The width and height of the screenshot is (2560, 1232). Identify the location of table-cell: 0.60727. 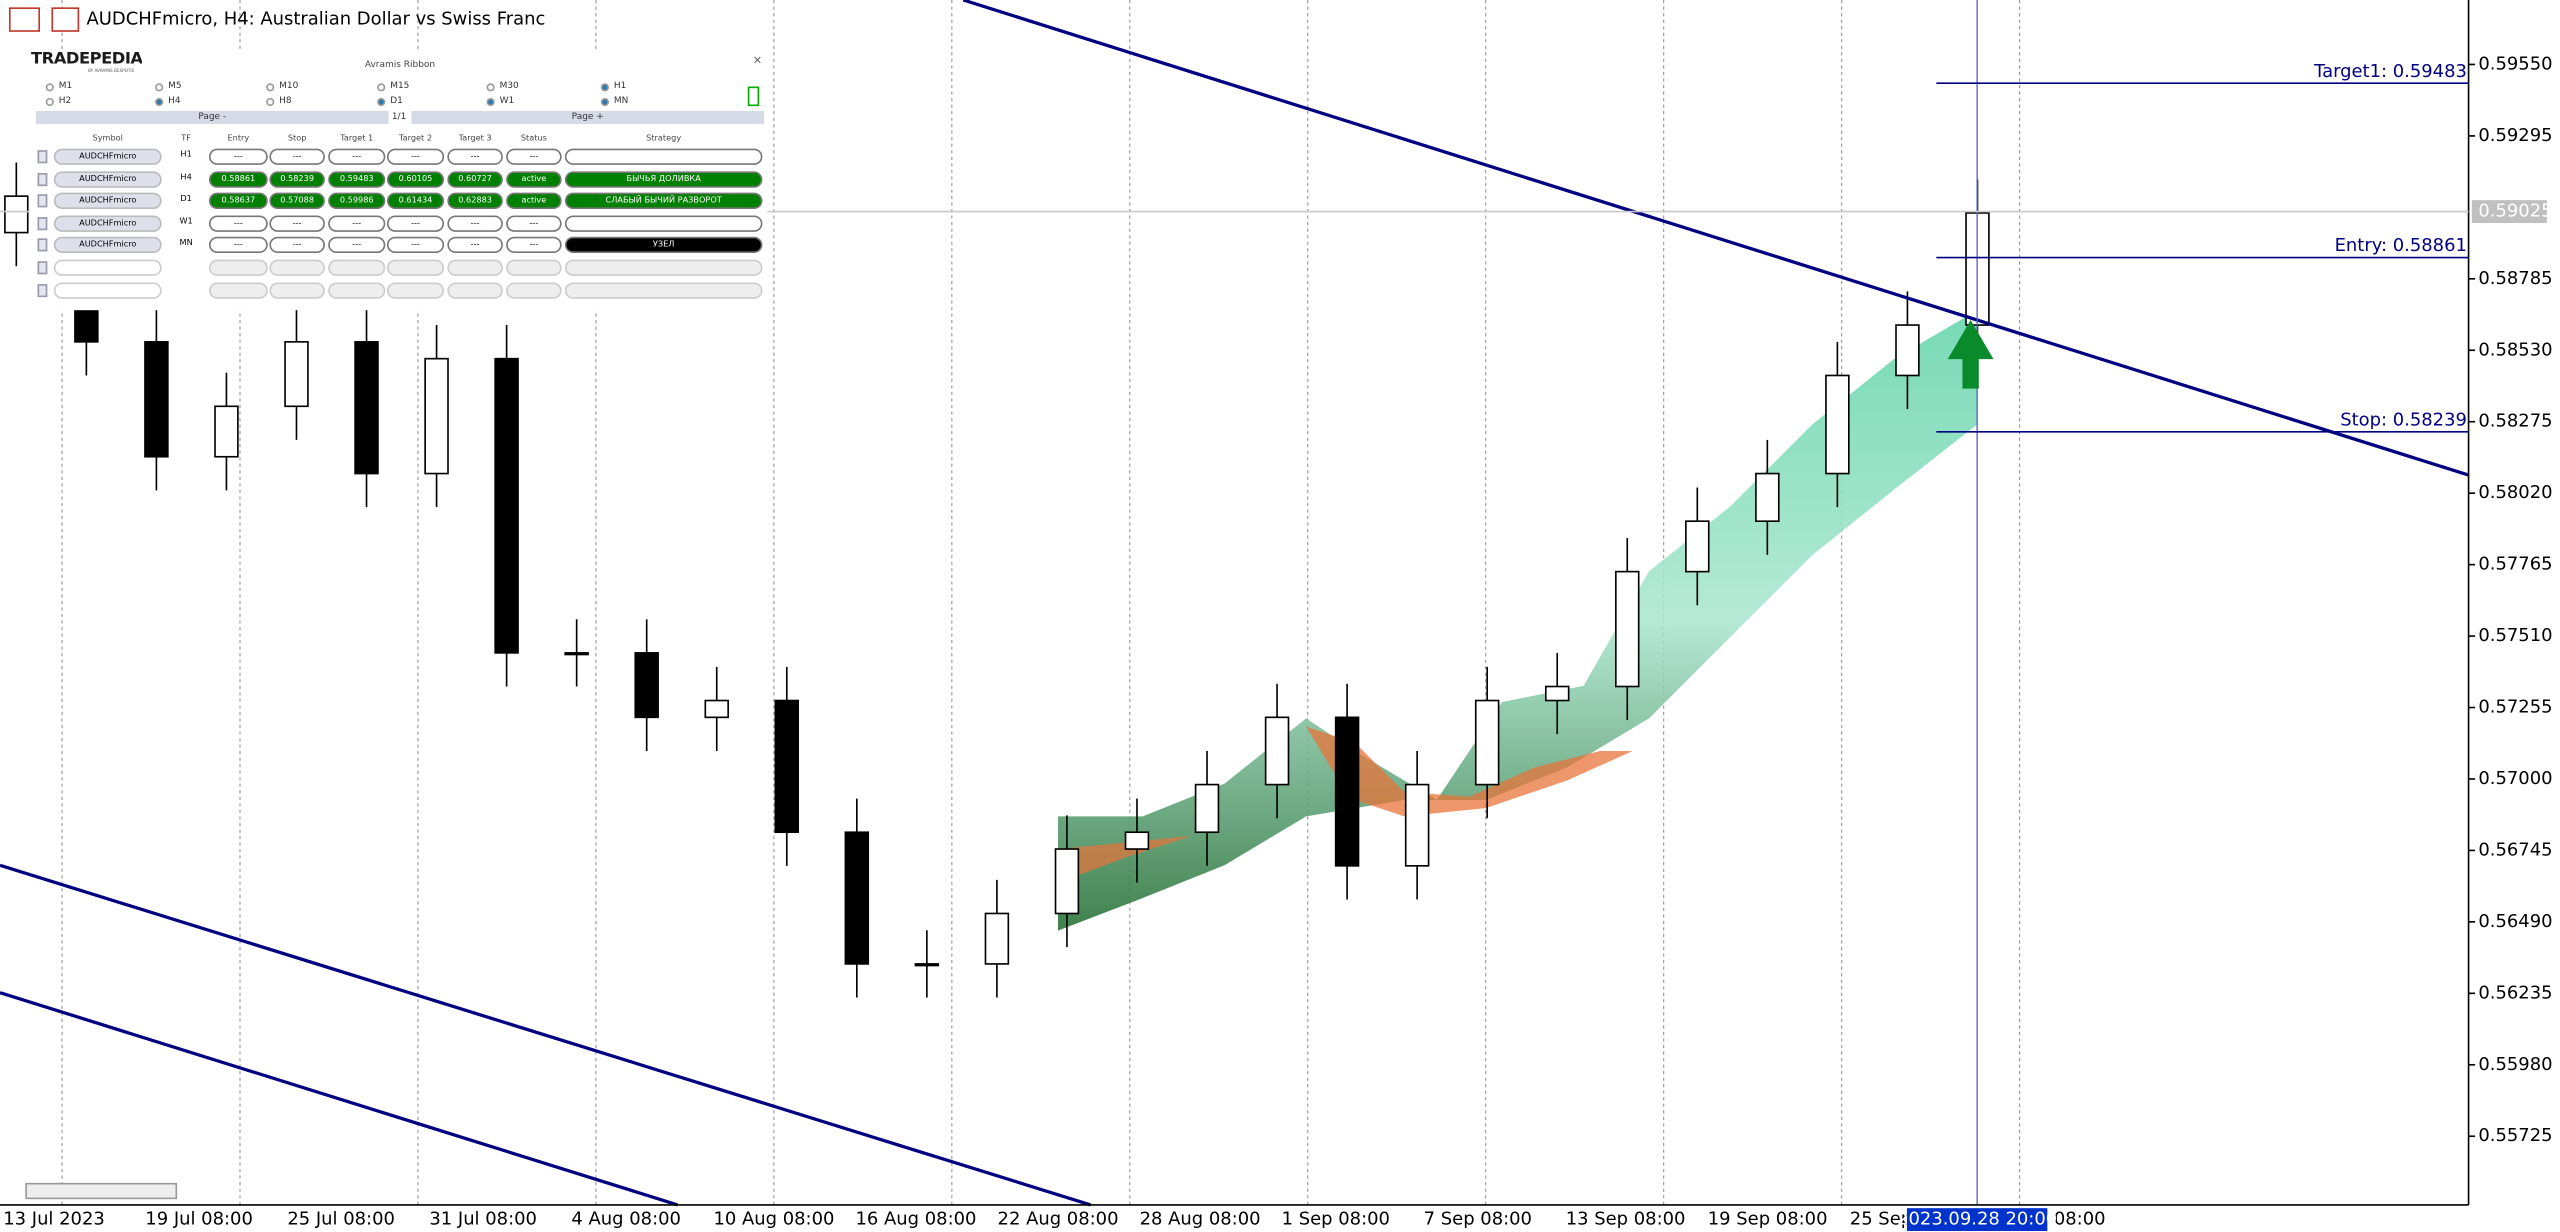
(475, 179).